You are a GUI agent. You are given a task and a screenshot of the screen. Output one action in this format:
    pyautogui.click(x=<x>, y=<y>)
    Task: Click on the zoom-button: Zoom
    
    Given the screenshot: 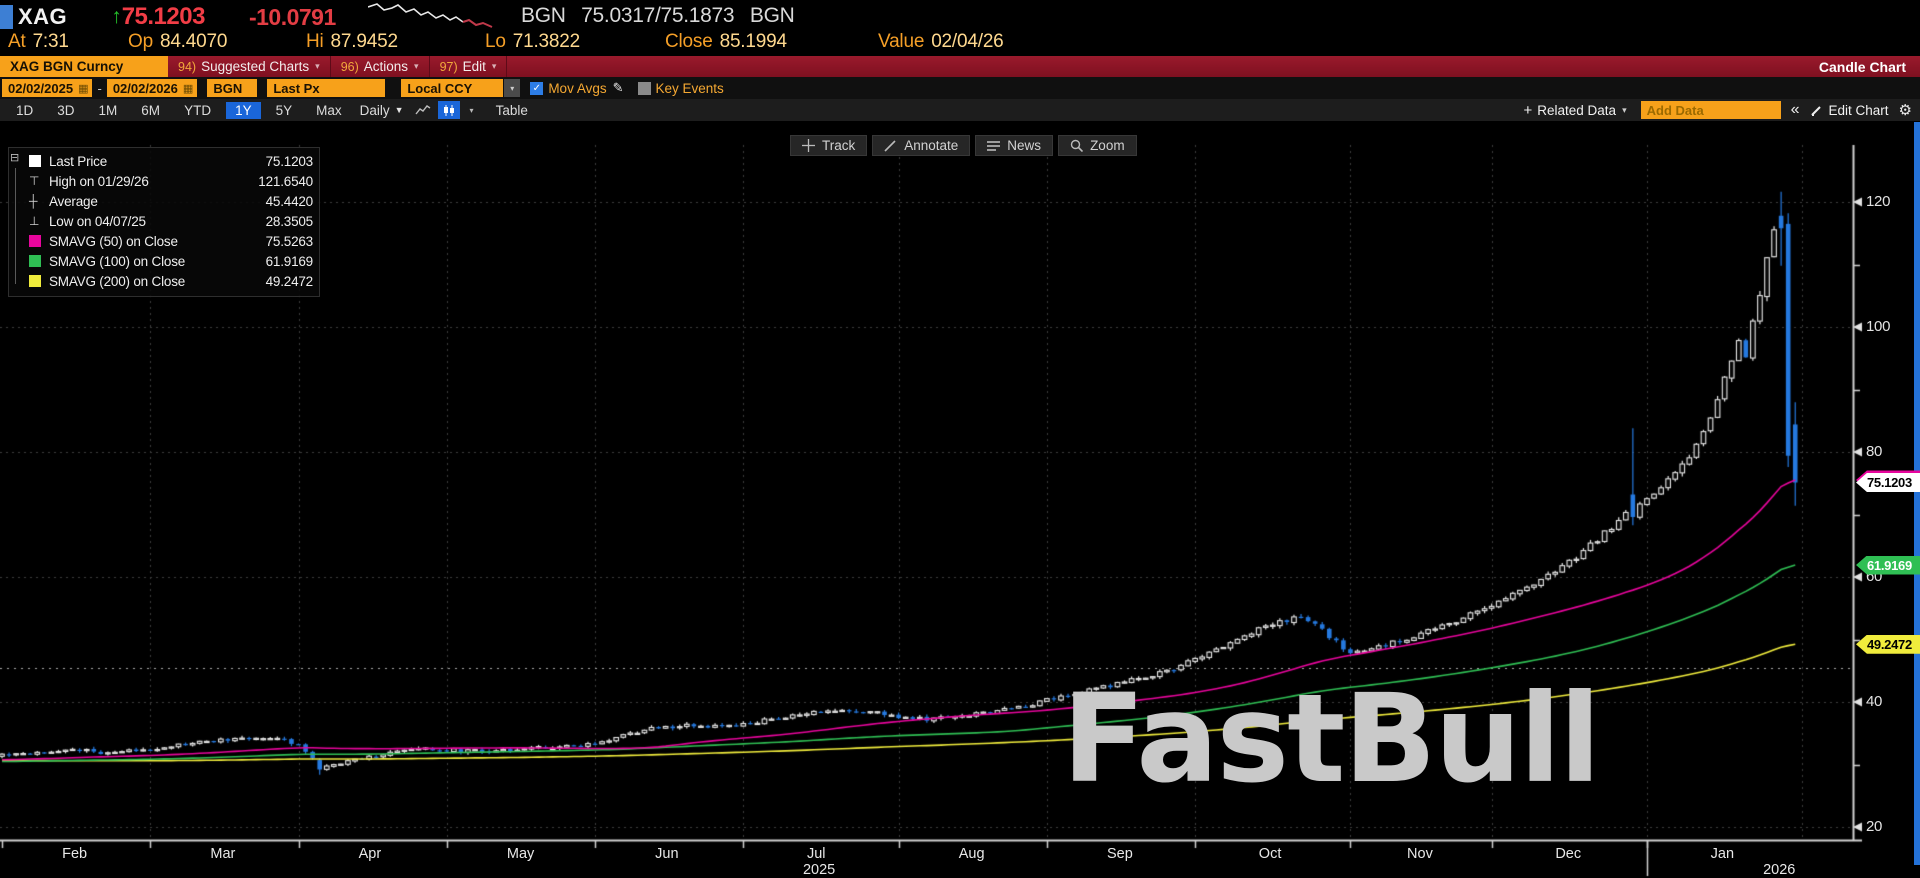 What is the action you would take?
    pyautogui.click(x=1097, y=145)
    